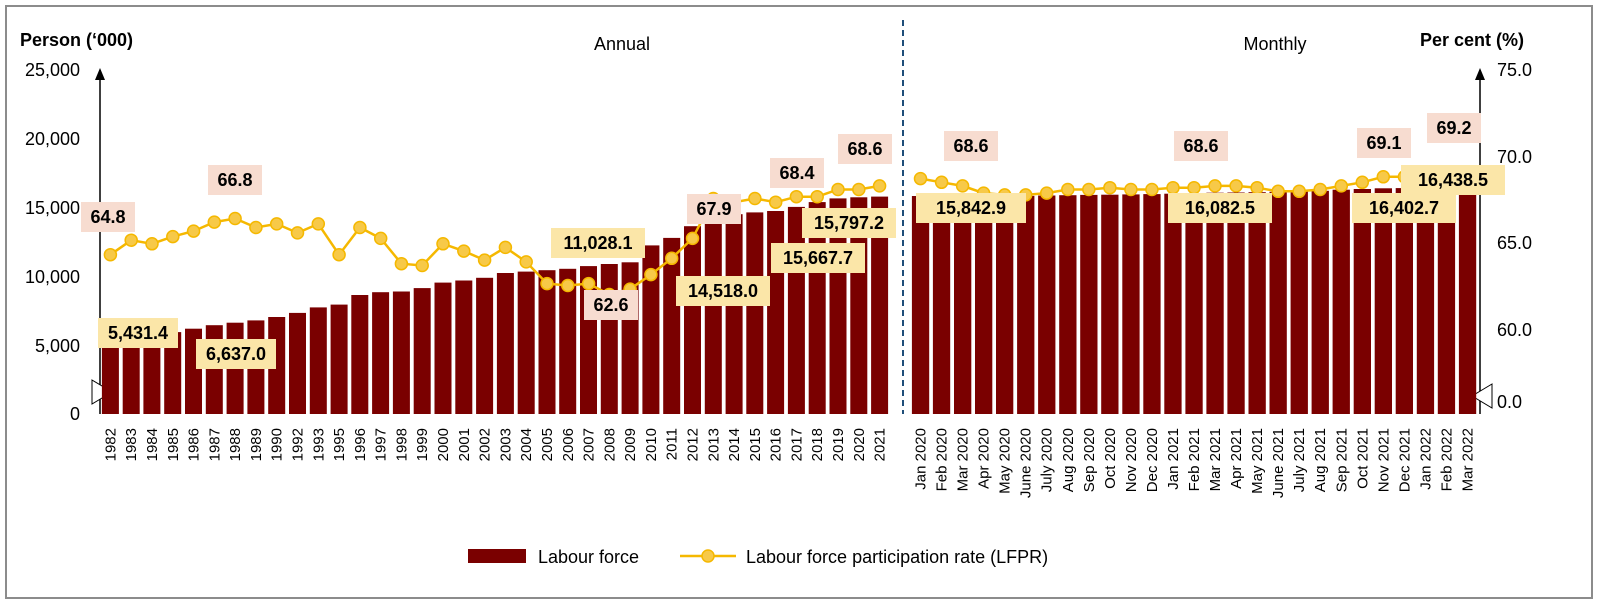 This screenshot has height=606, width=1600. I want to click on x-tick-label: July 2021, so click(1299, 460).